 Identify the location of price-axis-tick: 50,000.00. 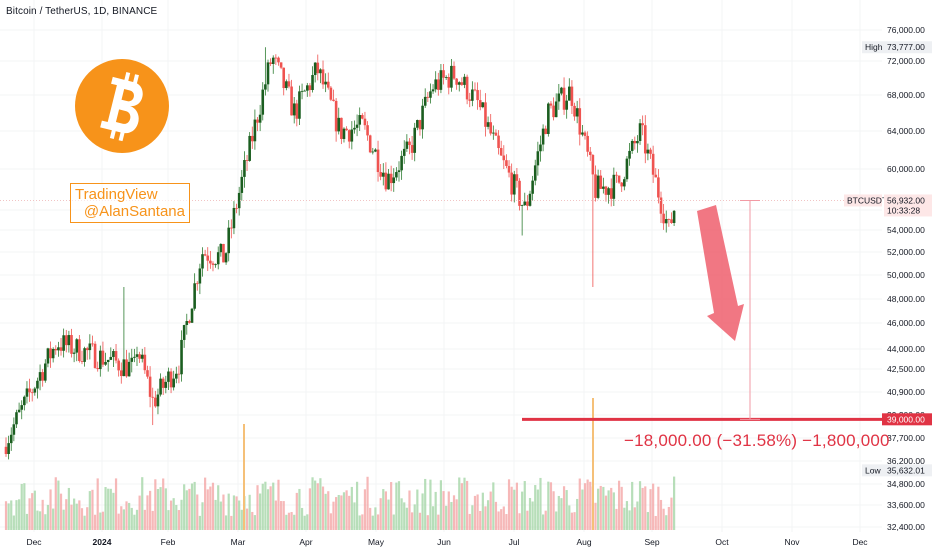
(906, 275).